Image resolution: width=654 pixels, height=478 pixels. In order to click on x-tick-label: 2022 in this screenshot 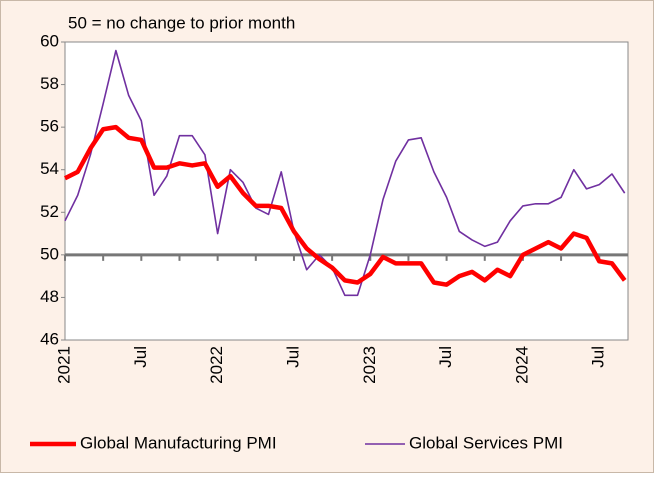, I will do `click(216, 365)`.